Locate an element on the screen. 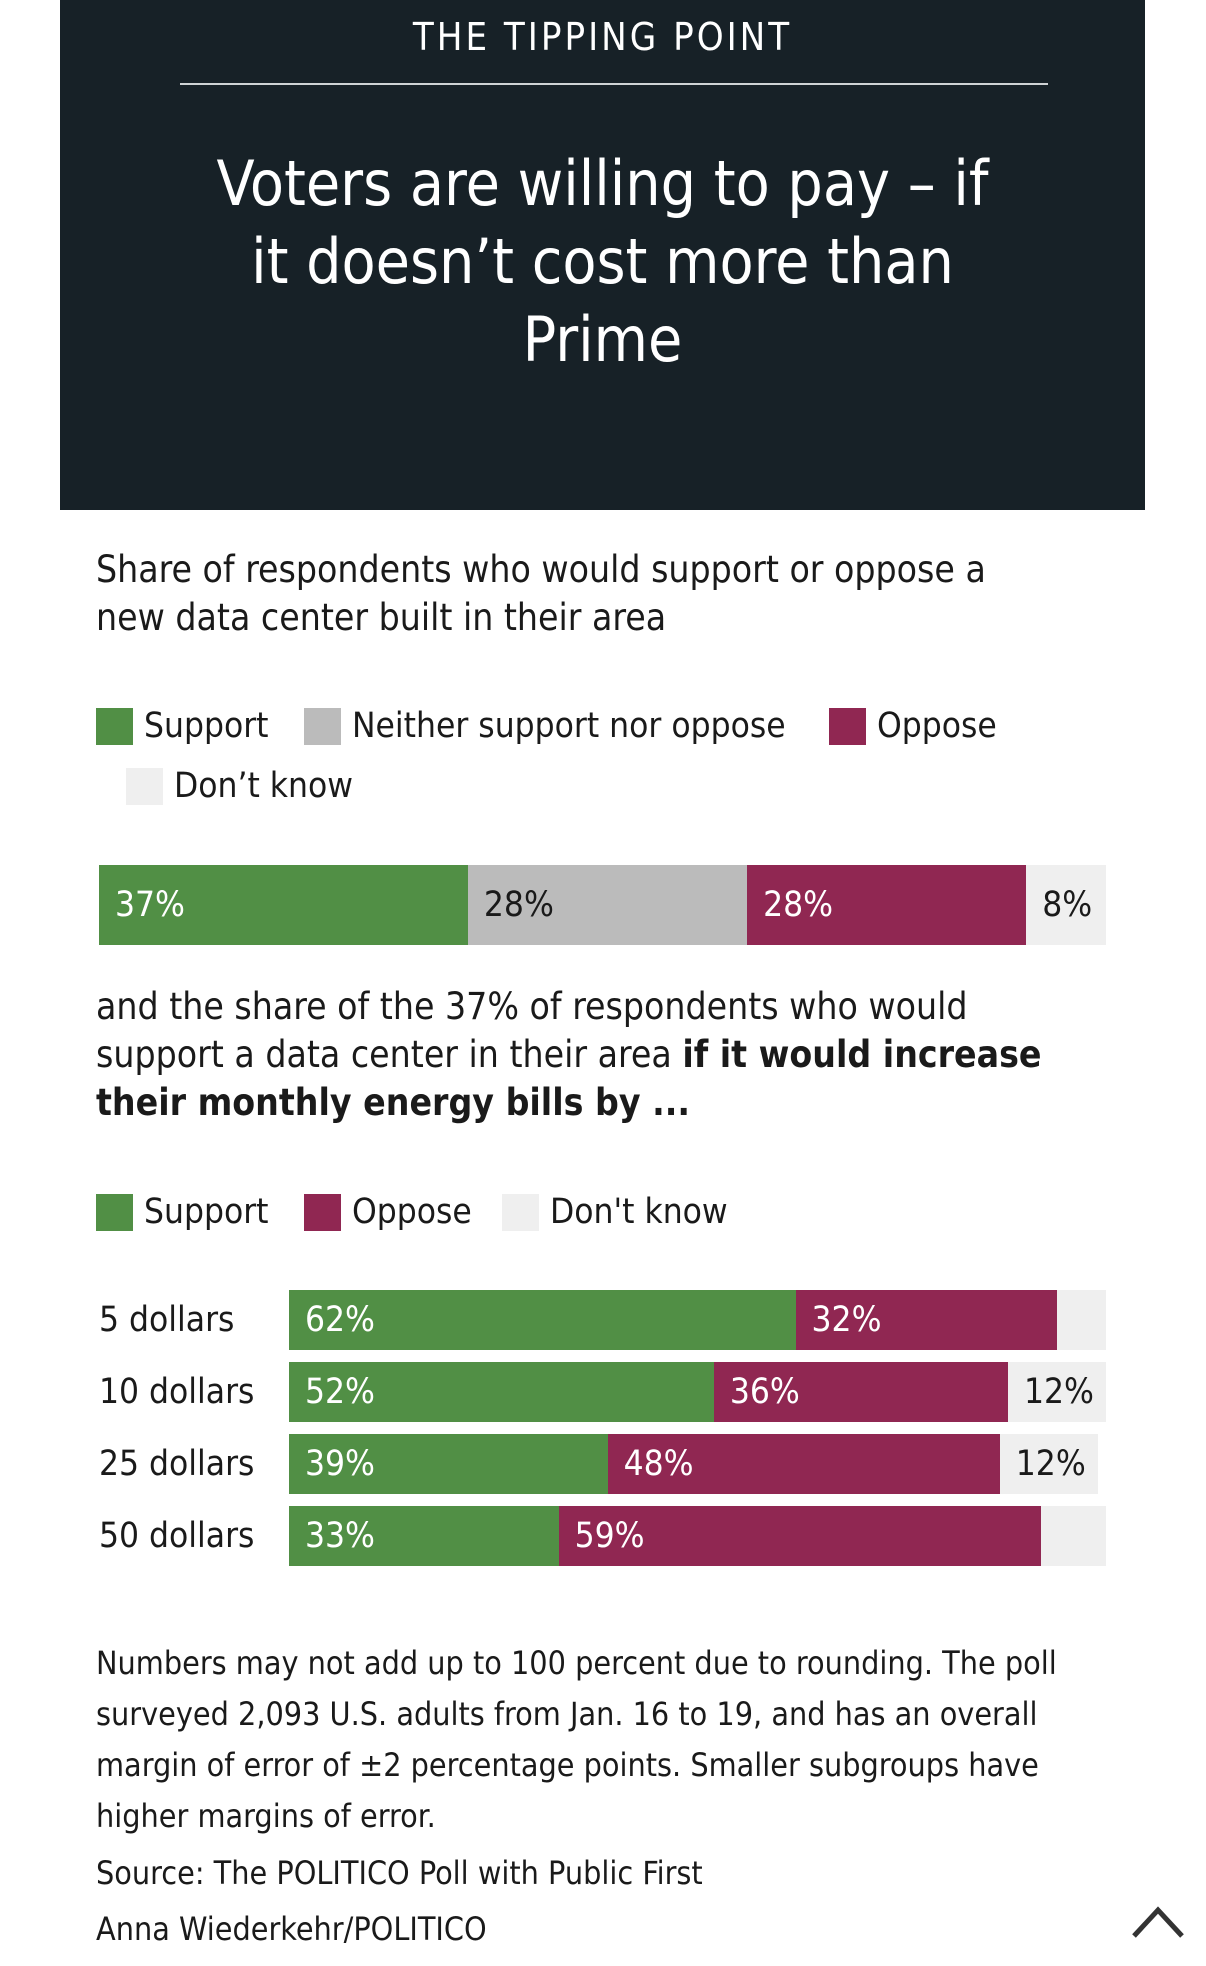 The height and width of the screenshot is (1966, 1206). legend-label: Don't know is located at coordinates (639, 1212).